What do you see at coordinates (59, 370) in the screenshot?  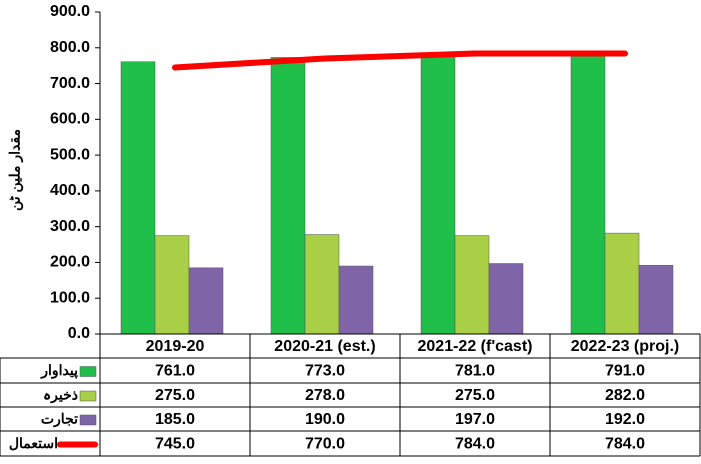 I see `legend-label: پیداوار` at bounding box center [59, 370].